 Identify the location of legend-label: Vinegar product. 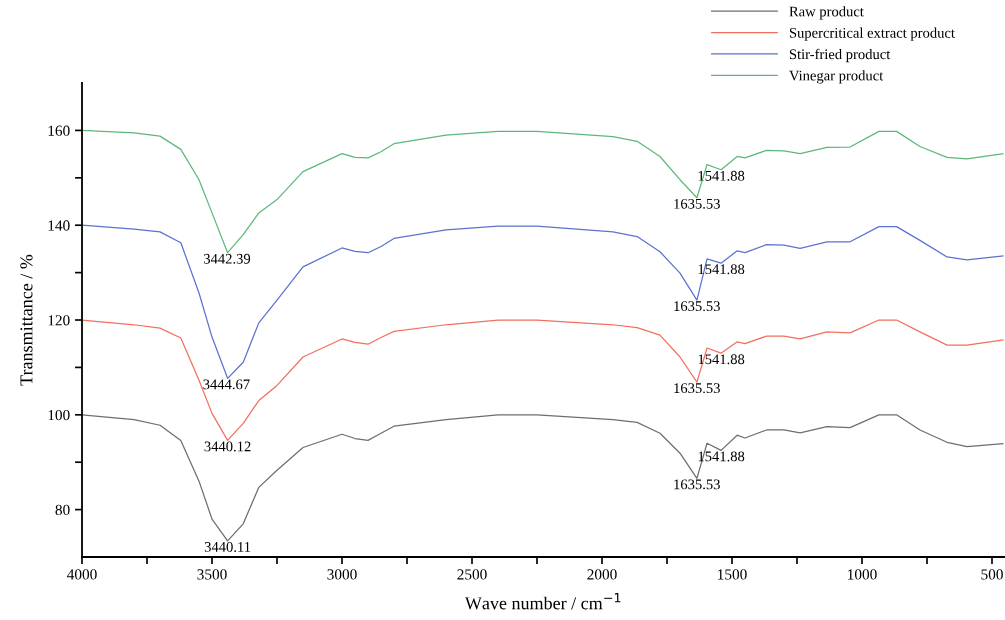
(836, 77).